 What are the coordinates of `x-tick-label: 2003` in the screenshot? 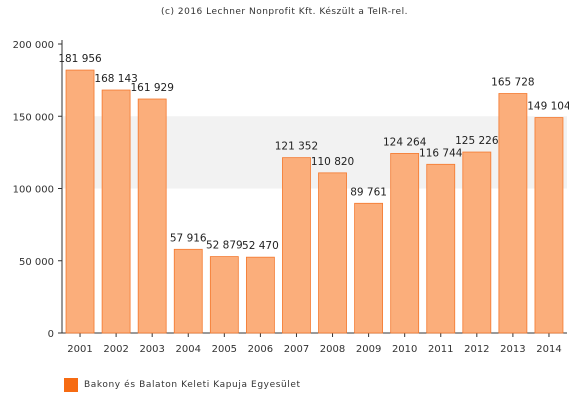 It's located at (151, 349).